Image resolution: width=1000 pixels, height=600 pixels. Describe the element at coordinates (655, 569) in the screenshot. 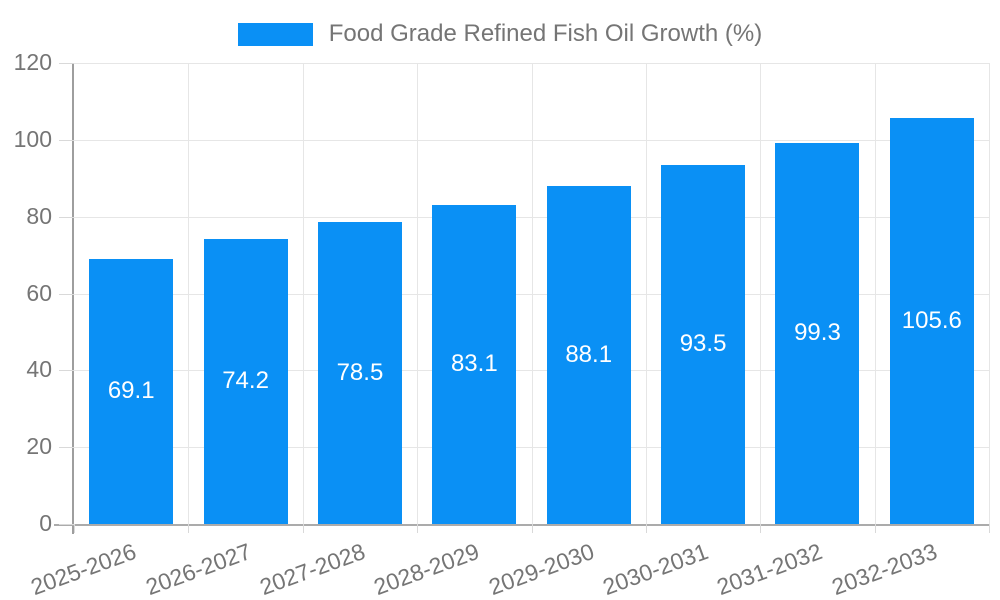

I see `x-axis-tick-label: 2030-2031` at that location.